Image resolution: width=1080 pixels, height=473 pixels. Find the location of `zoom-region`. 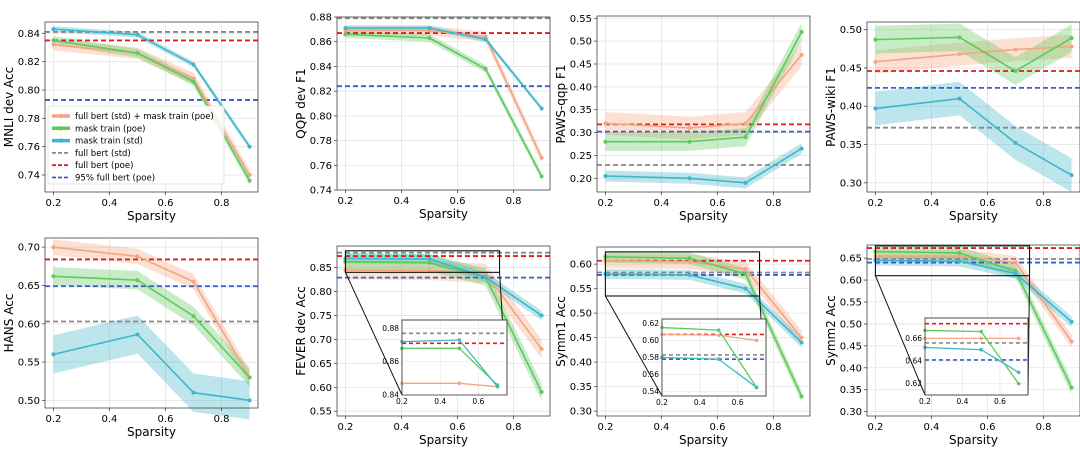

zoom-region is located at coordinates (682, 274).